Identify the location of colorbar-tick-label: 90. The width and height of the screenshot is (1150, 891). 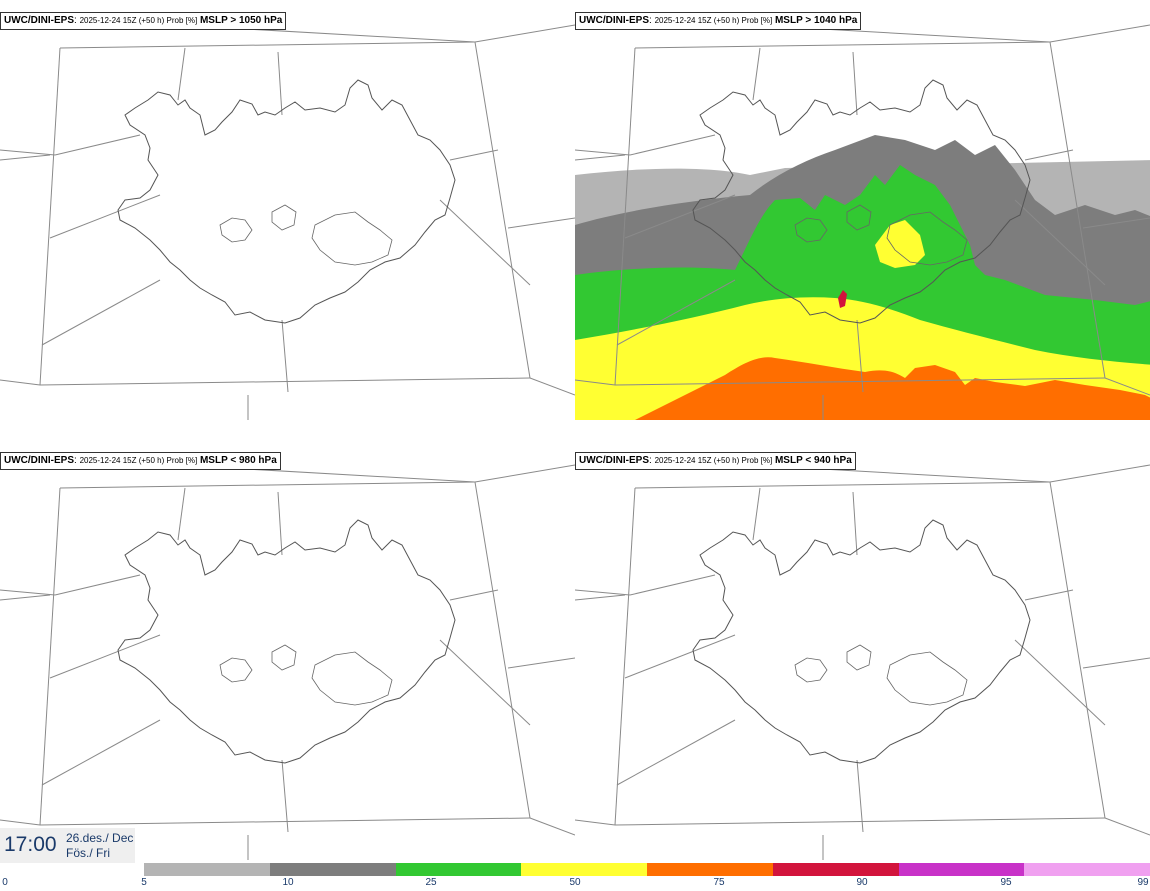
(862, 882).